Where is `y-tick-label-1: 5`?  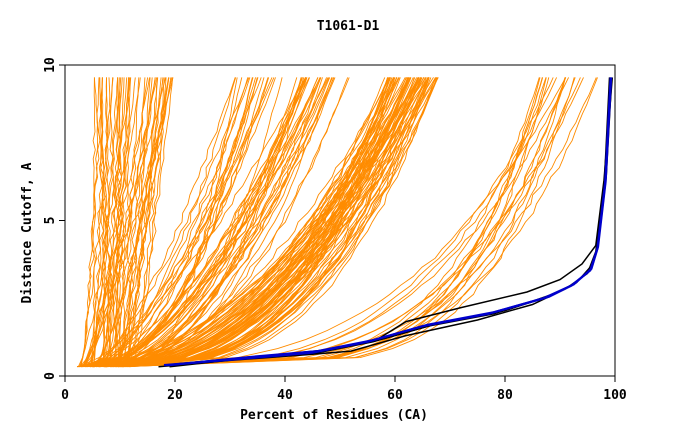
y-tick-label-1: 5 is located at coordinates (50, 221).